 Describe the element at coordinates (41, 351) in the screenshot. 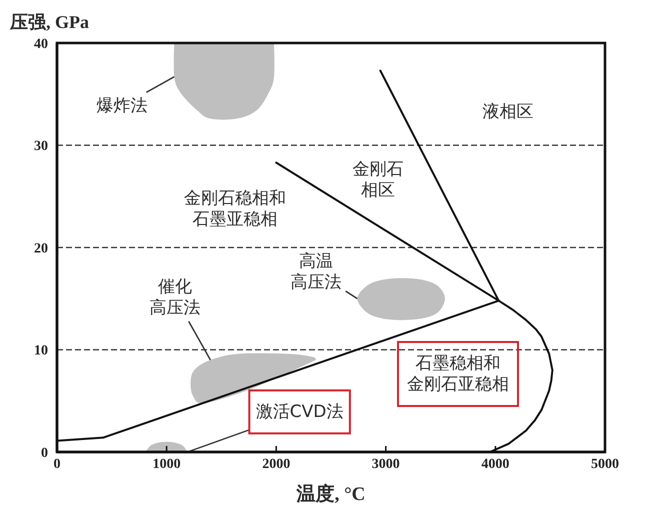

I see `y-tick-label: 10` at that location.